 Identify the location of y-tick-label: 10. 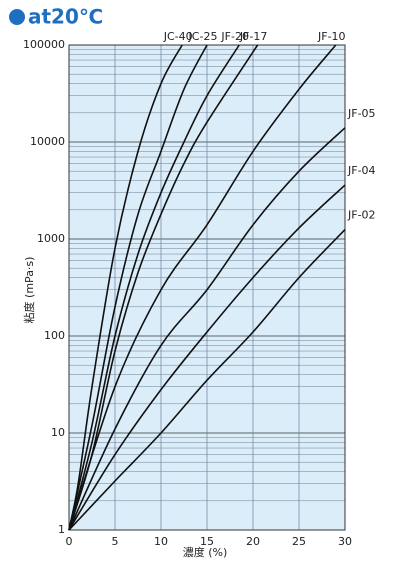
(58, 432).